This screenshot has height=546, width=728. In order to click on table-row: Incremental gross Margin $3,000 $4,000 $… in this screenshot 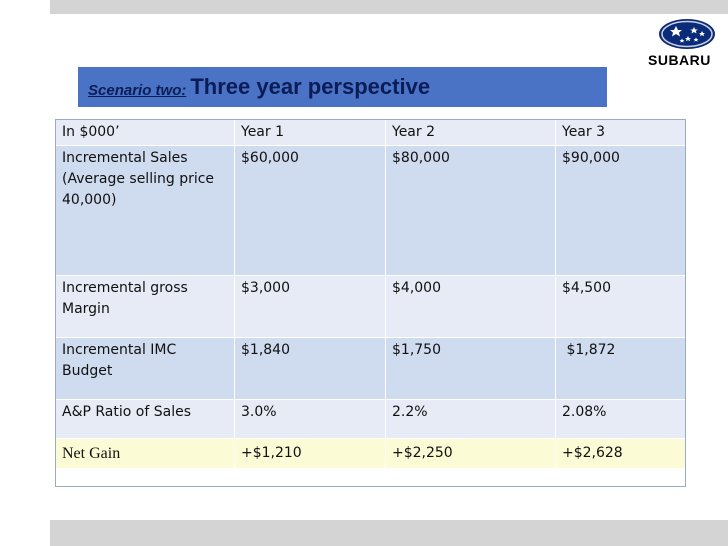, I will do `click(371, 306)`.